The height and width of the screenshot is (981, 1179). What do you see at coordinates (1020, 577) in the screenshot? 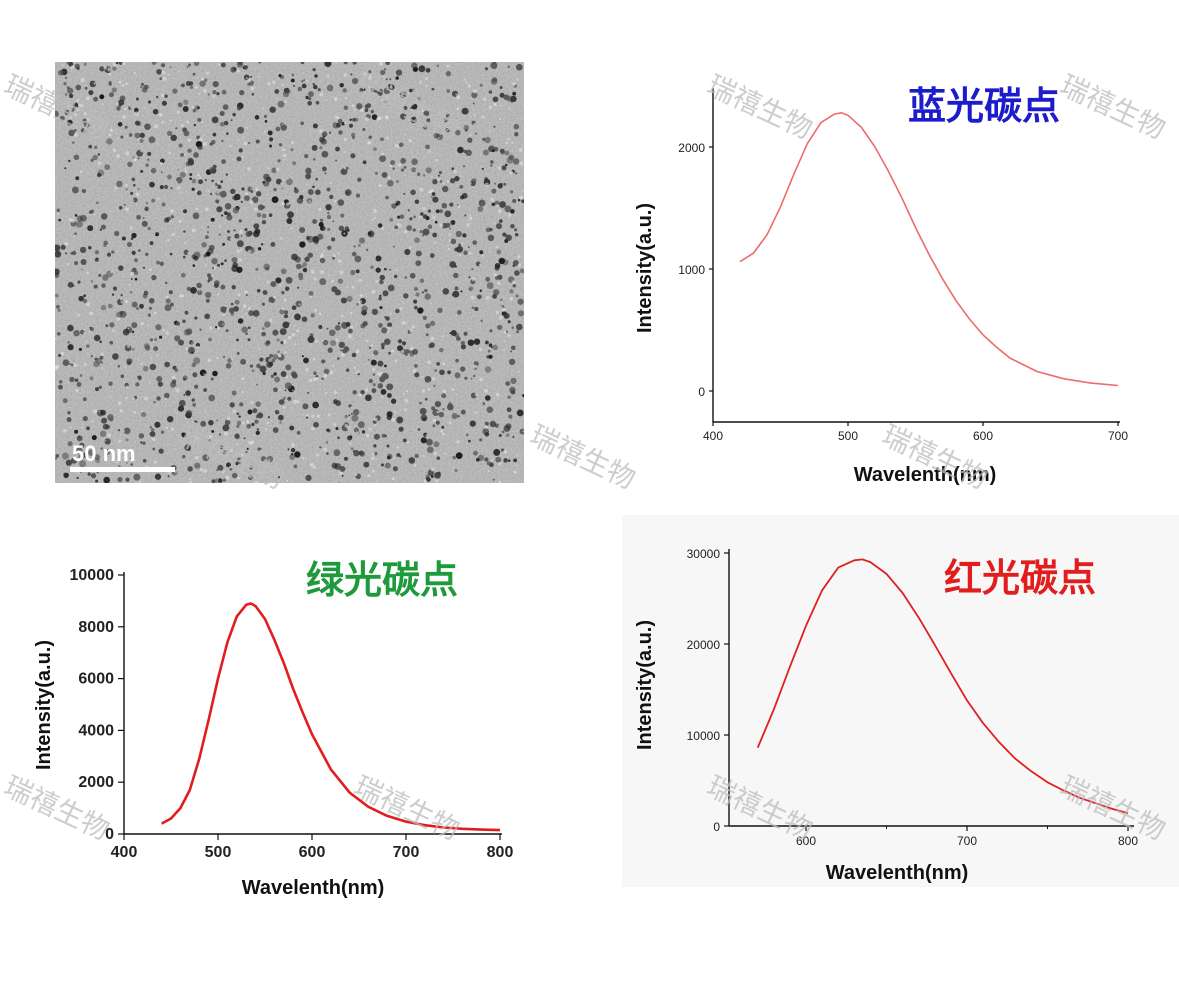
I see `chart-title-red: 红光碳点` at bounding box center [1020, 577].